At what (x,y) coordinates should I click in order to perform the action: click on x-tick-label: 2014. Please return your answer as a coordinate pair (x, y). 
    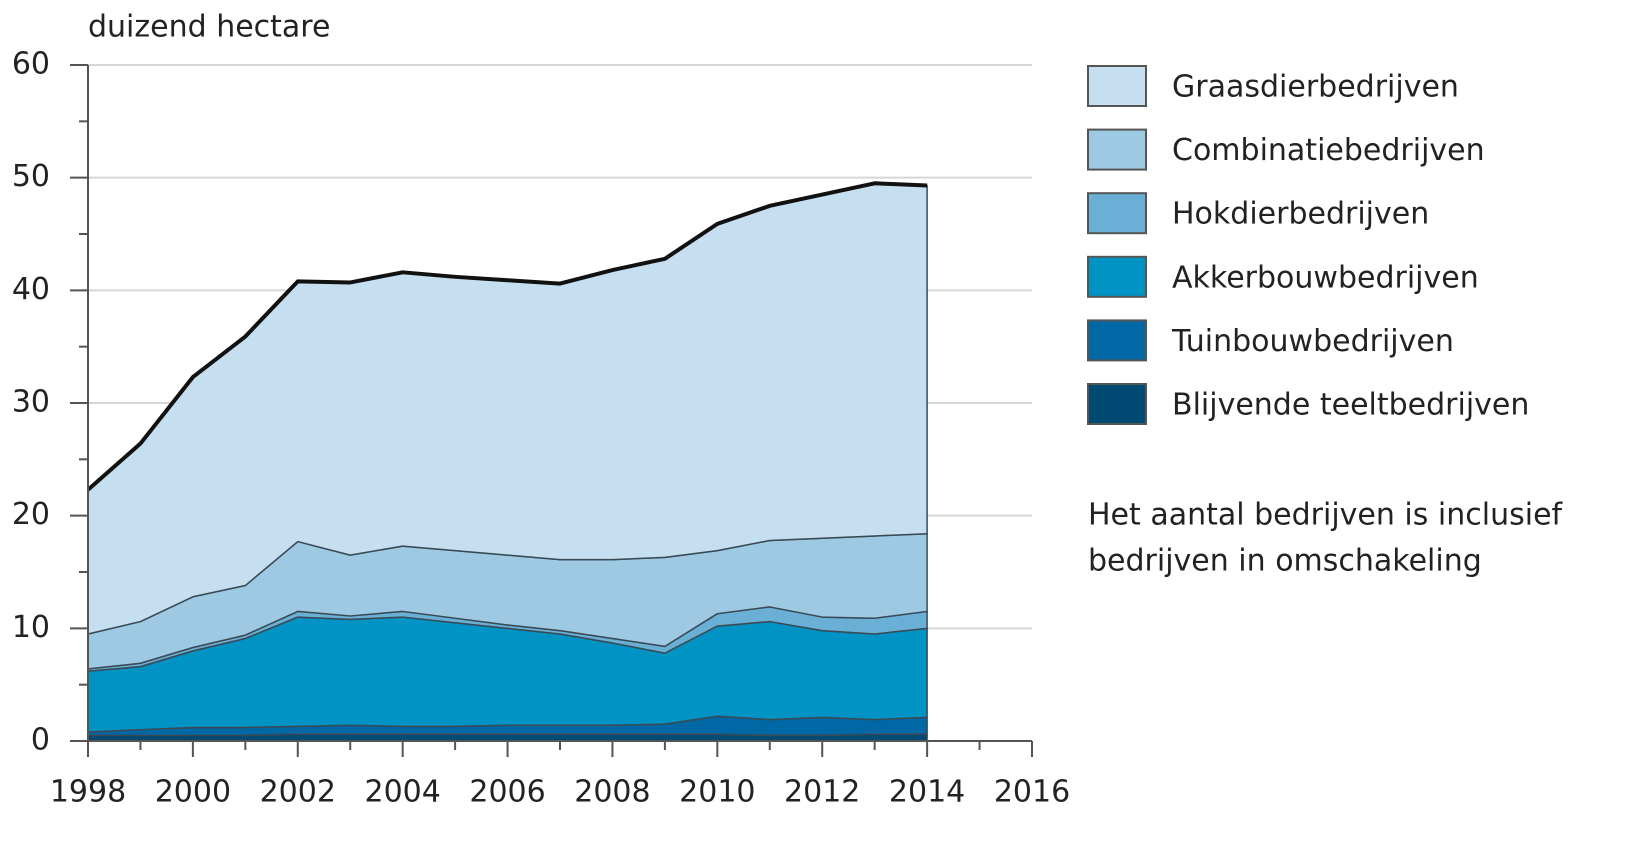
    Looking at the image, I should click on (927, 792).